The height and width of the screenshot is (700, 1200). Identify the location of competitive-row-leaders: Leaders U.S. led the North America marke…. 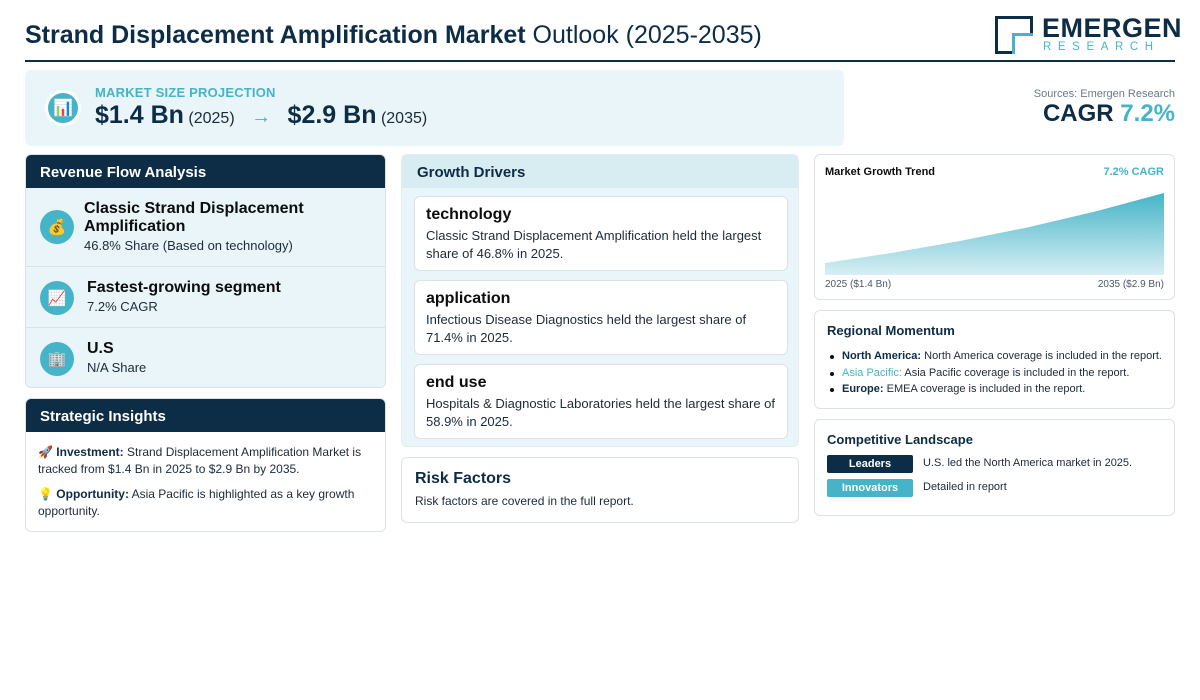
(997, 464).